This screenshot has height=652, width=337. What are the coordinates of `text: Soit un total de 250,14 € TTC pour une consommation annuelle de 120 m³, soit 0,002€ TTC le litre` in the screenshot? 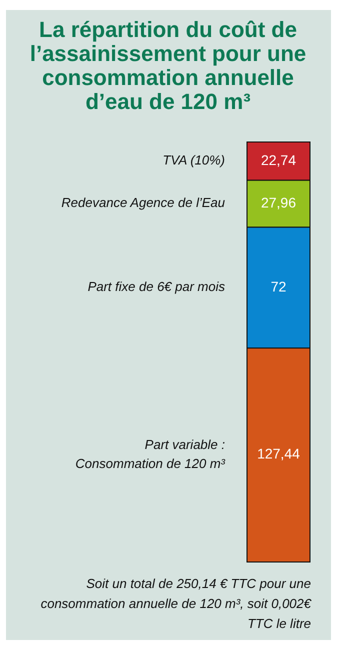 It's located at (176, 603).